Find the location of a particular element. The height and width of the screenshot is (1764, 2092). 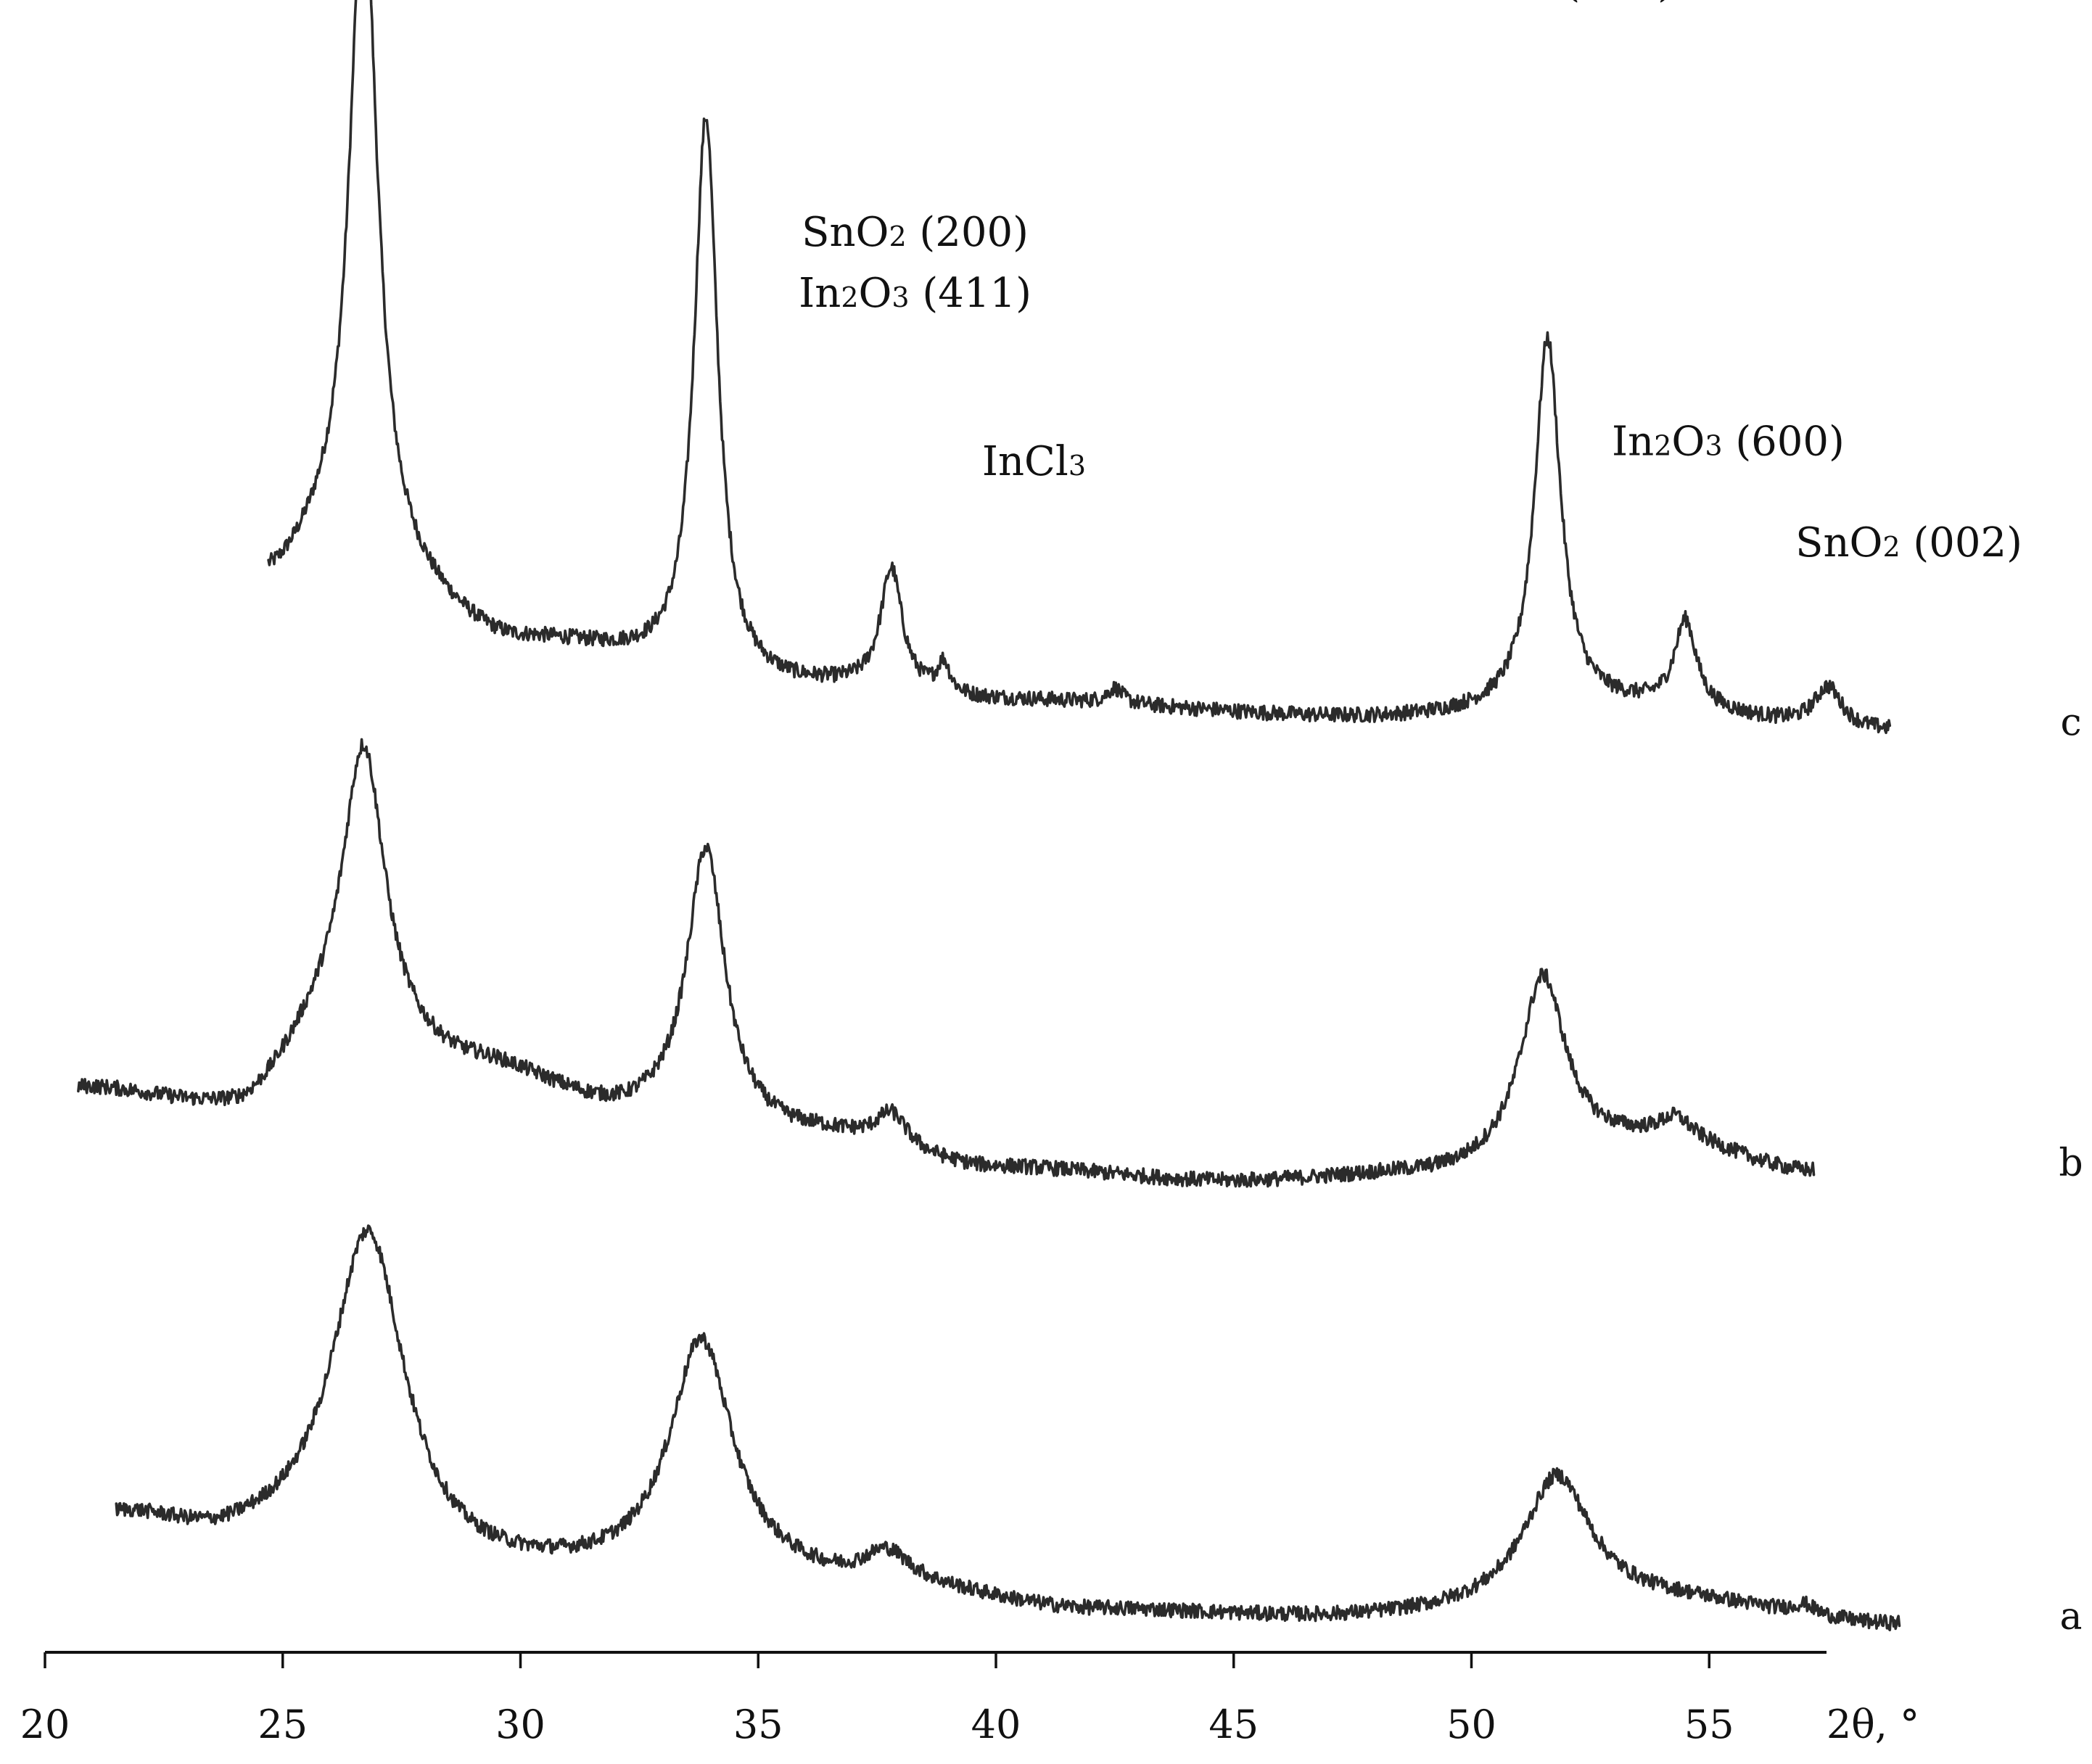

x-tick-label-40: 40 is located at coordinates (996, 1724).